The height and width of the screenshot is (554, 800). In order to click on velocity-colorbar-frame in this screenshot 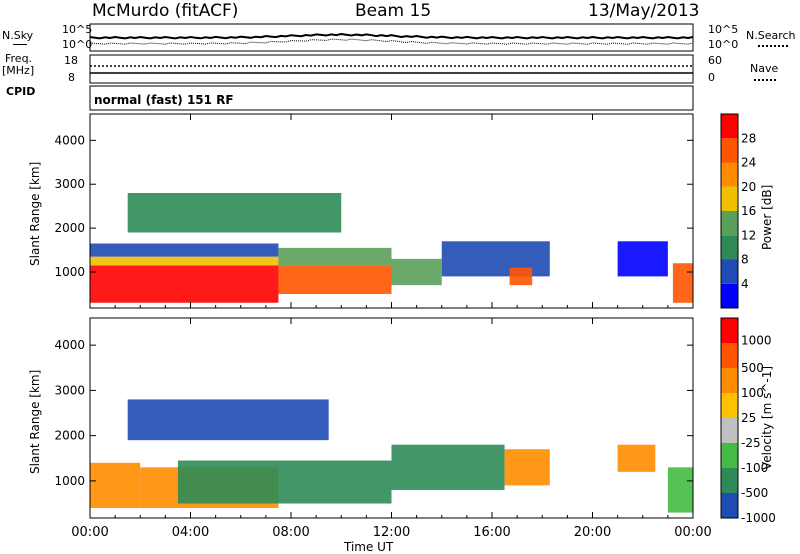, I will do `click(729, 418)`.